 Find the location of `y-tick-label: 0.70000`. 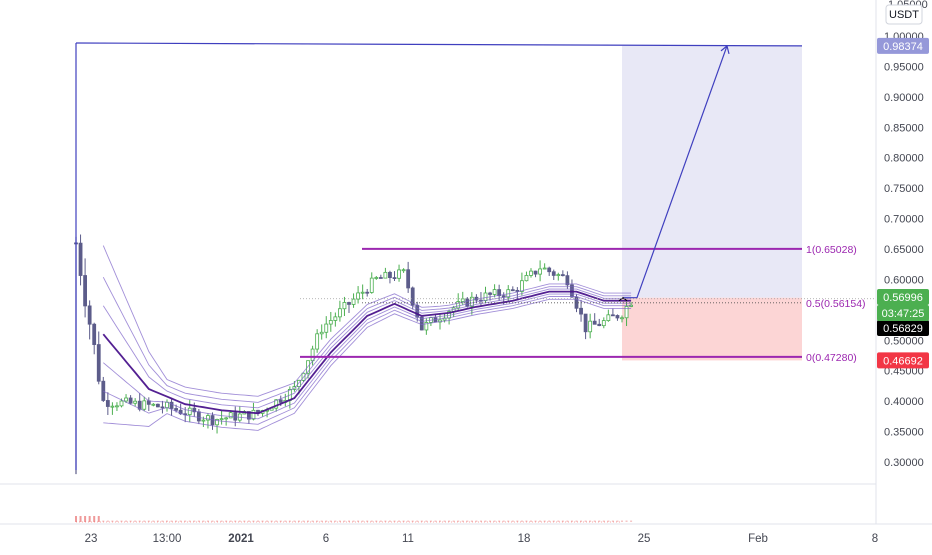

y-tick-label: 0.70000 is located at coordinates (904, 220).